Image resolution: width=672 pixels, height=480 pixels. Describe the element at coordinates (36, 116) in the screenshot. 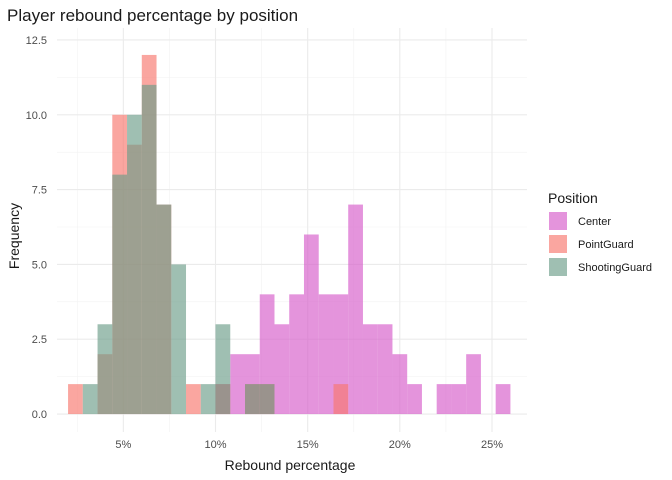

I see `y-tick-label: 10.0` at that location.